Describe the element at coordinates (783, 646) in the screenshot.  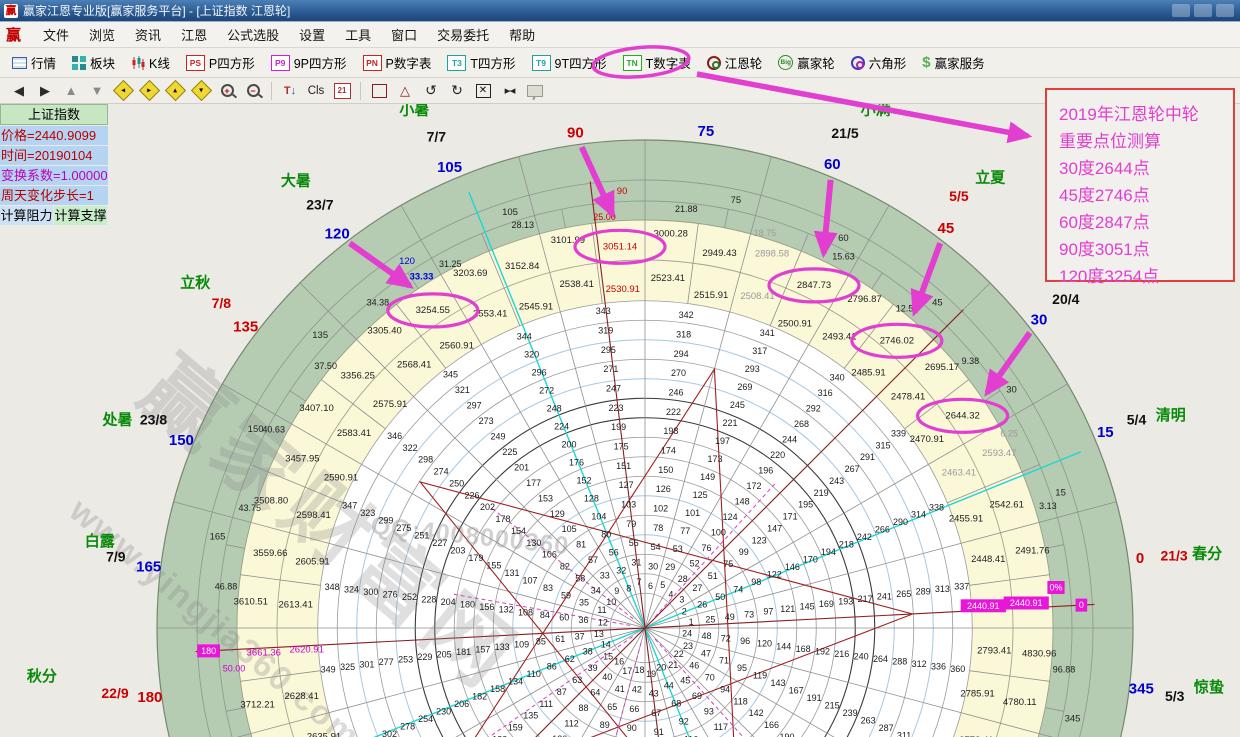
I see `svg-text: 144` at that location.